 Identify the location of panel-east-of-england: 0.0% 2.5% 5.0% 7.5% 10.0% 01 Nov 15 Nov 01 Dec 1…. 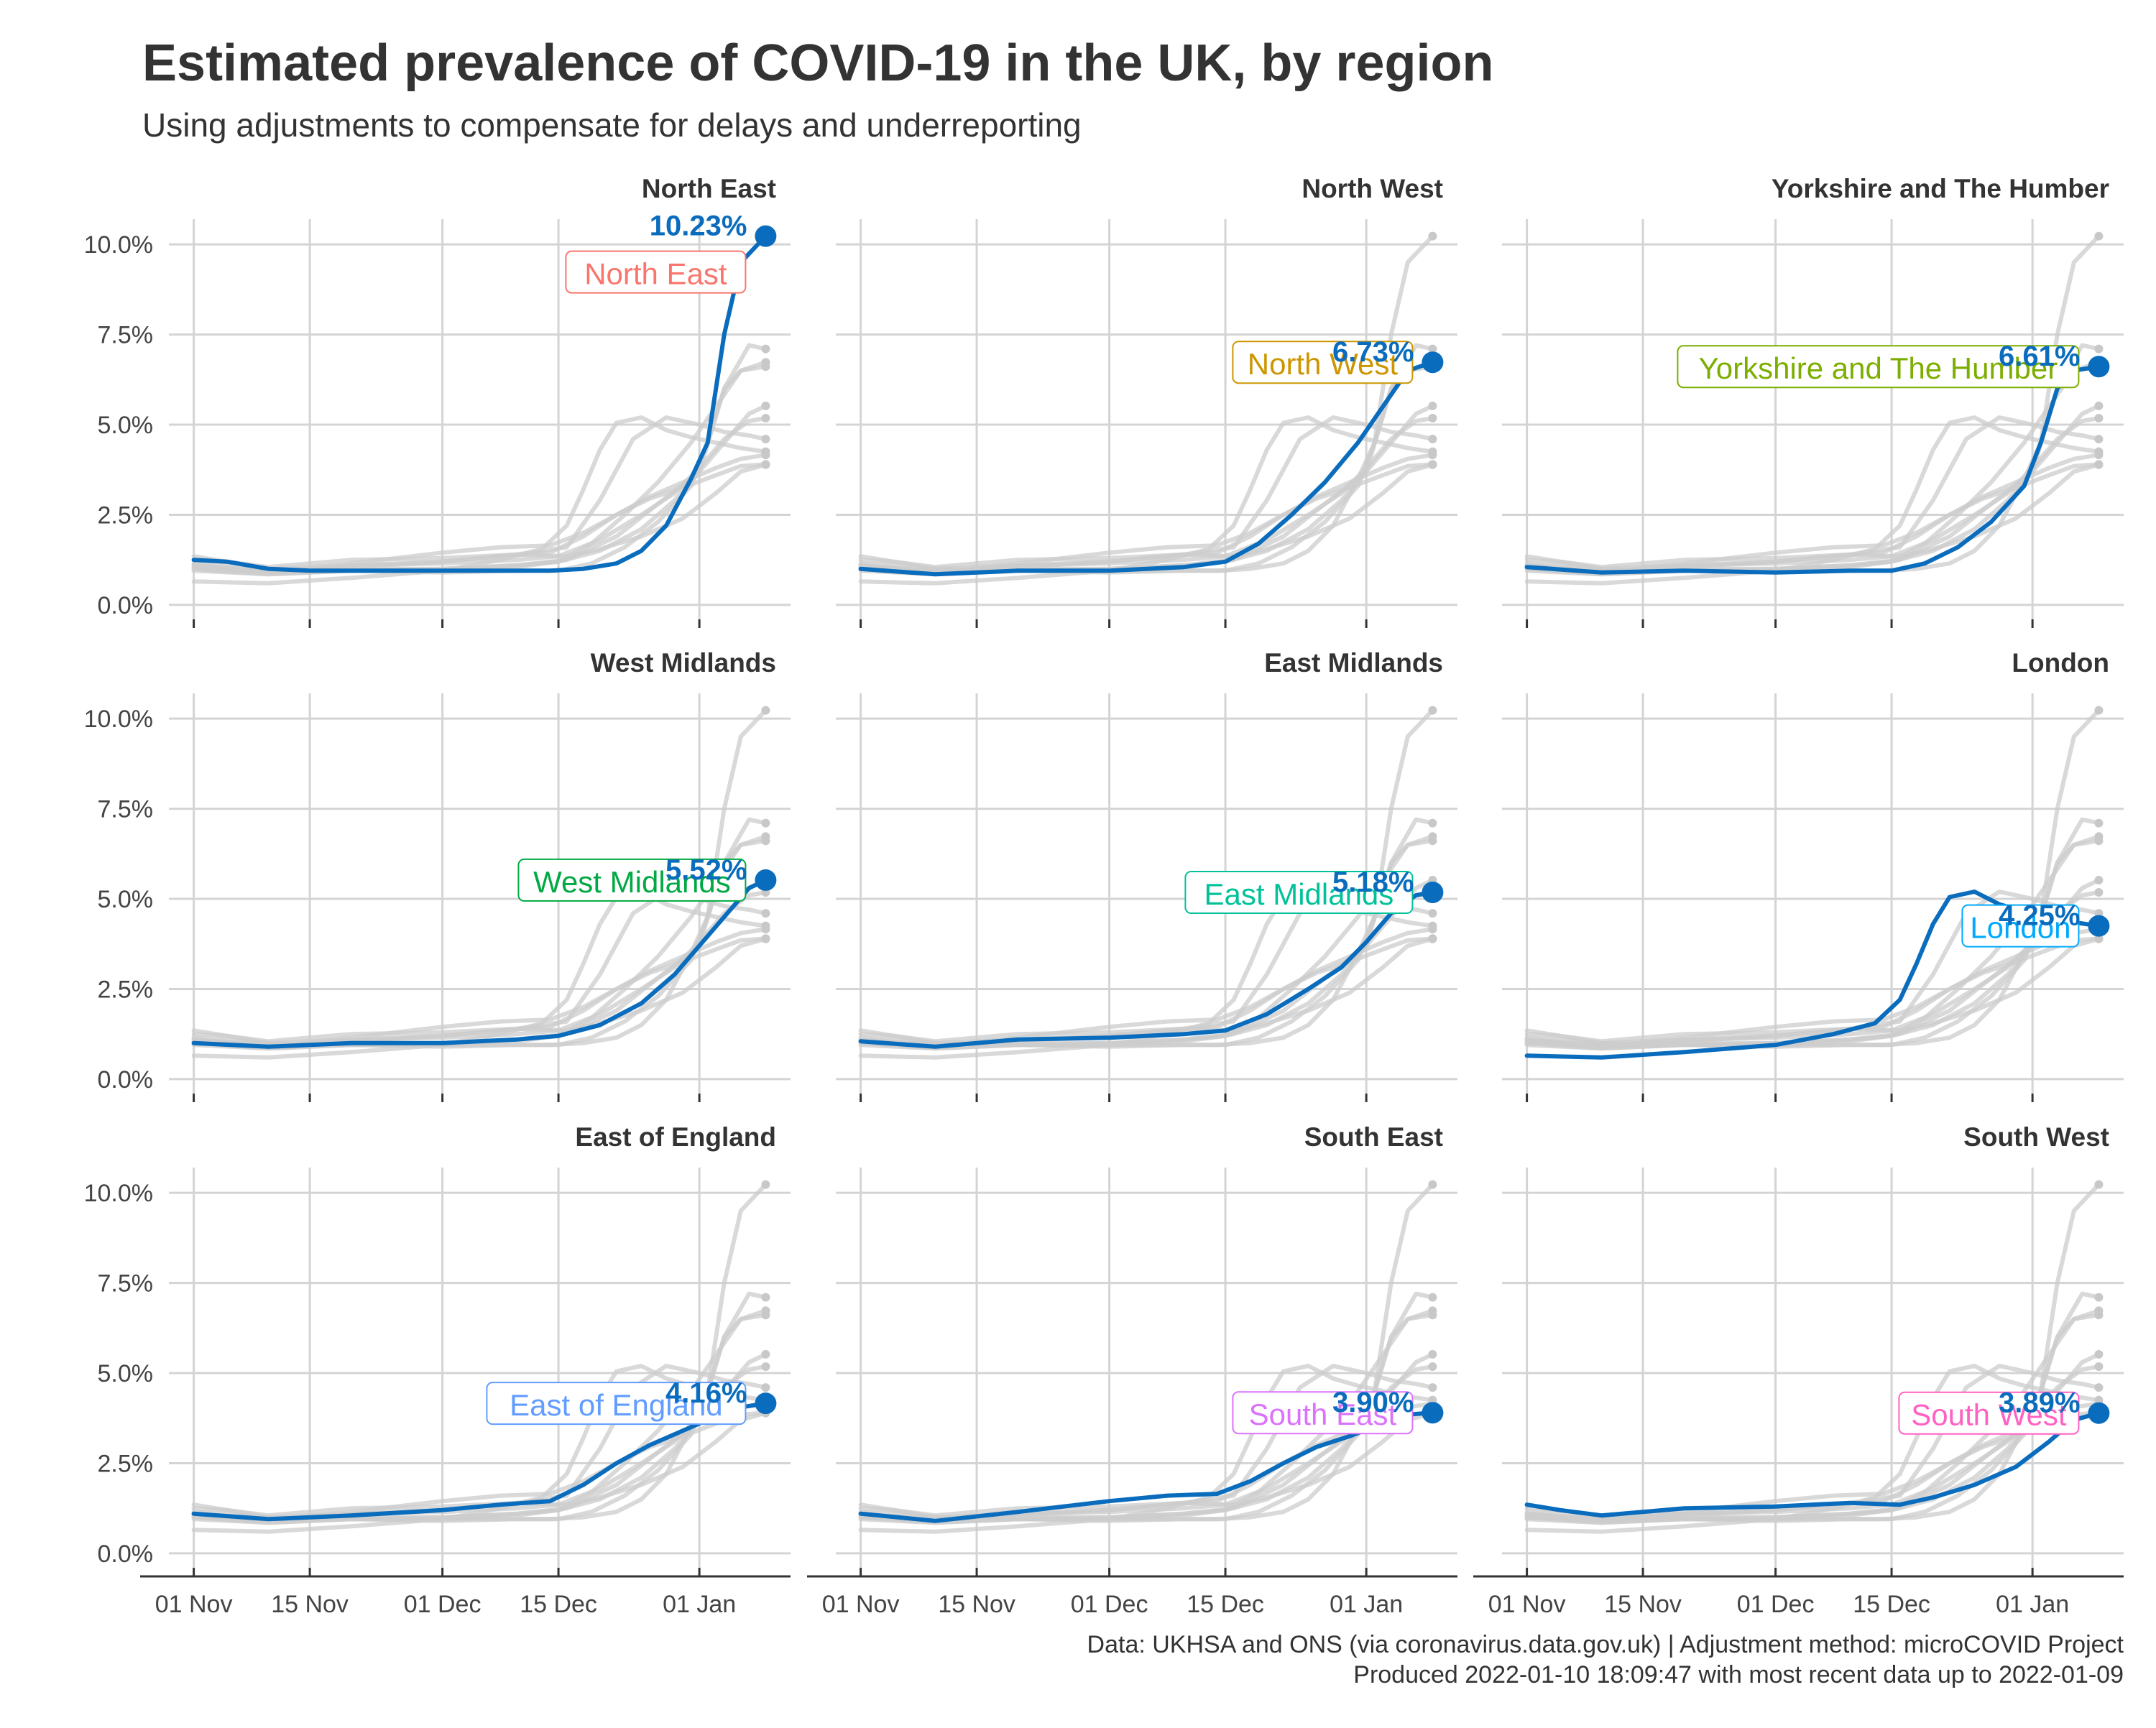
(437, 1370).